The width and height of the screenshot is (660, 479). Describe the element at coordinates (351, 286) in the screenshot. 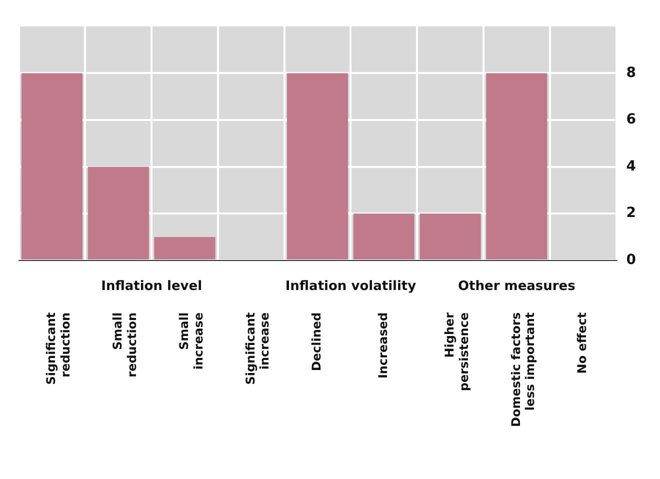

I see `text: Inflation volatility` at that location.